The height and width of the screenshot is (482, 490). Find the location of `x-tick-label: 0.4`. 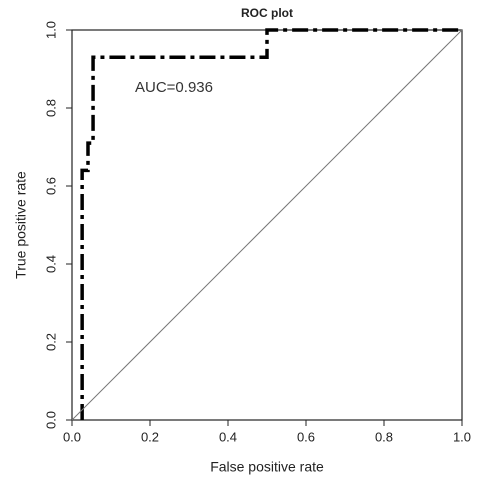

x-tick-label: 0.4 is located at coordinates (228, 436).